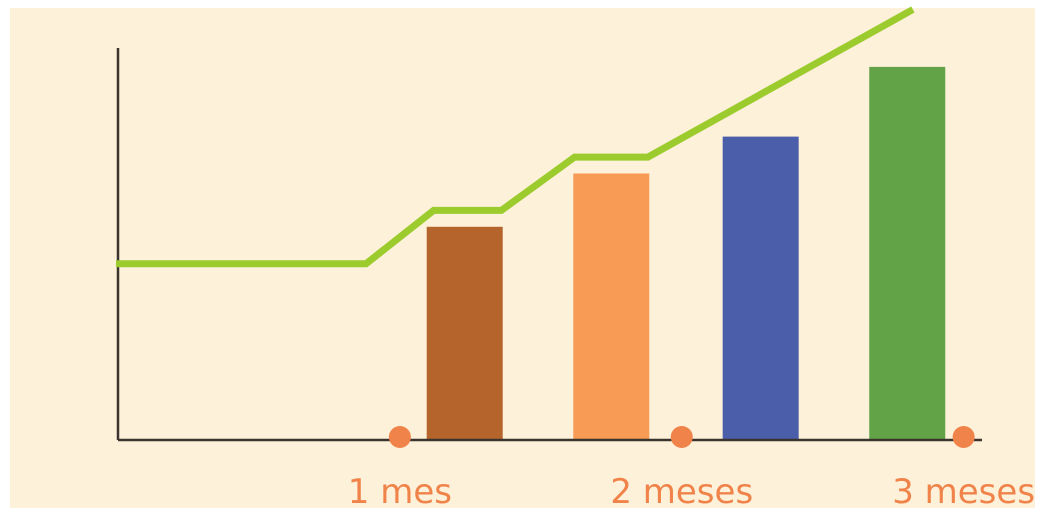 Image resolution: width=1045 pixels, height=516 pixels. Describe the element at coordinates (400, 492) in the screenshot. I see `tick-label-1: 1 mes` at that location.